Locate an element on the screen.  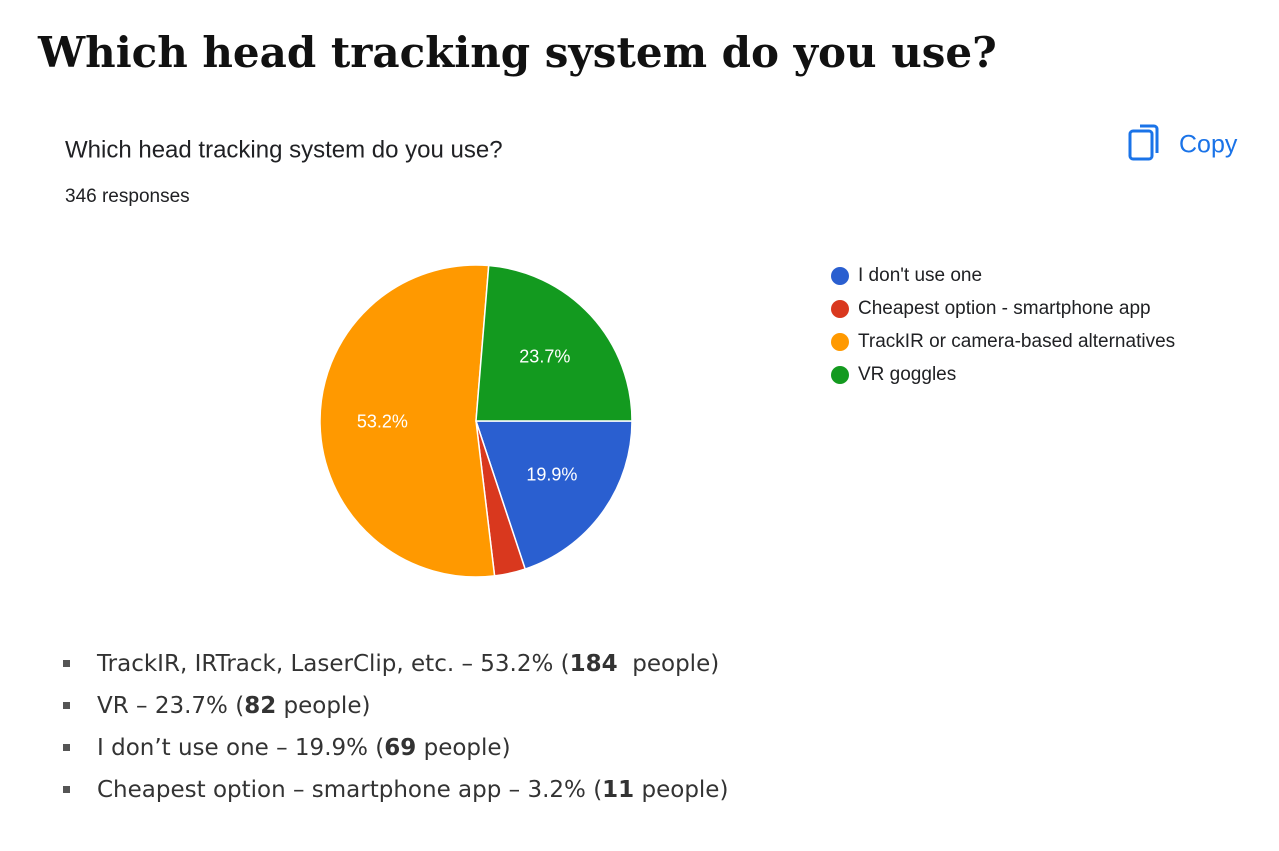
list-before: VR – 23.7% ( is located at coordinates (170, 706).